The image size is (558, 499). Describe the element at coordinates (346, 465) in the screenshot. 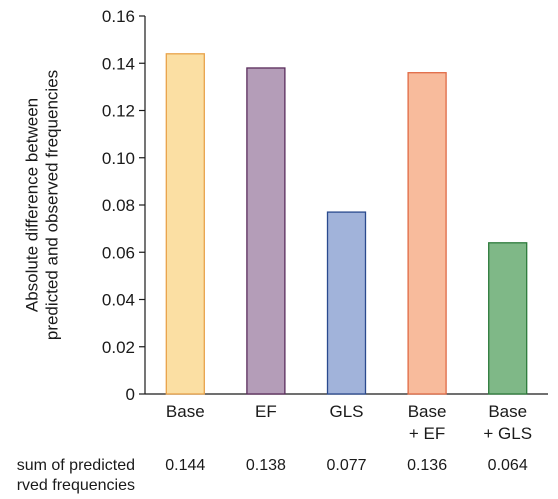

I see `summary-value: 0.077` at that location.